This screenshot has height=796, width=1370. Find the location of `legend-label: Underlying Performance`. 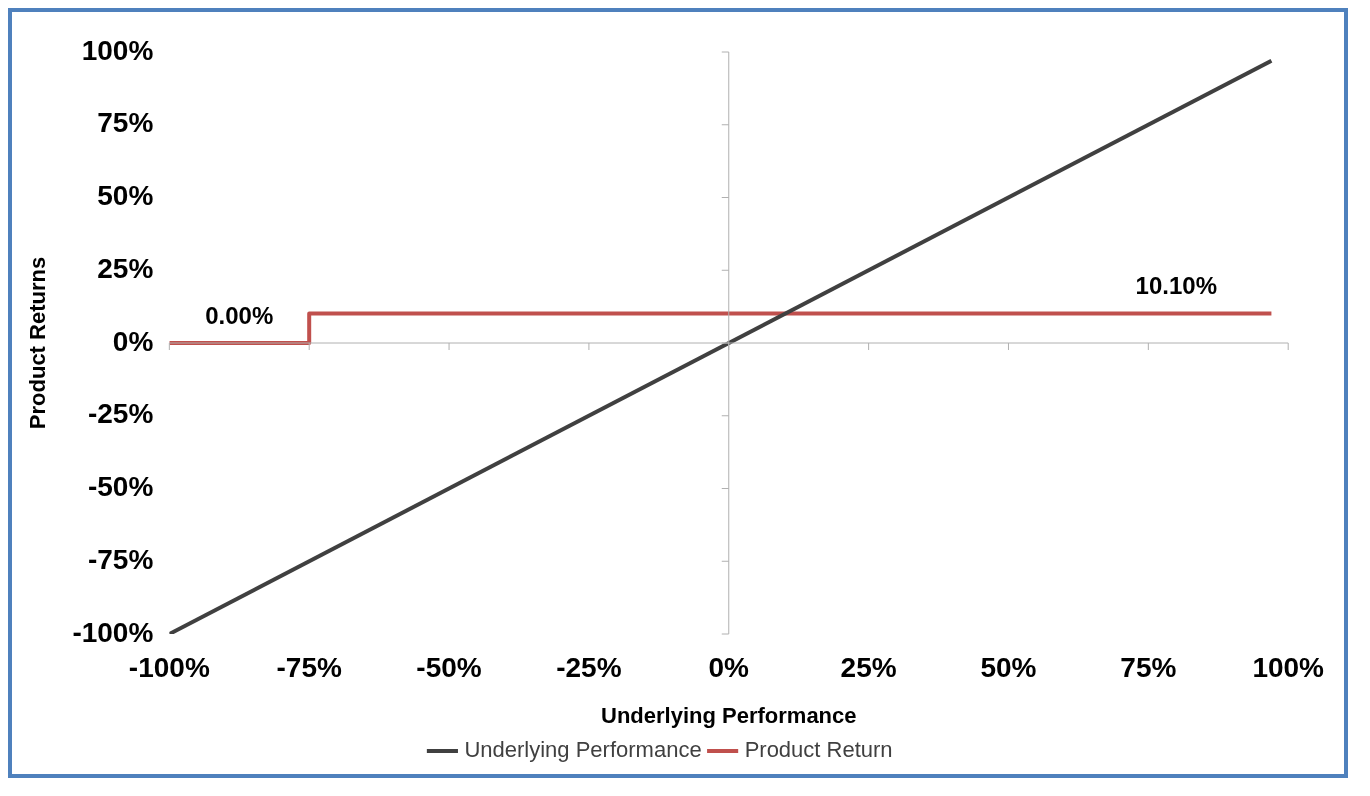

legend-label: Underlying Performance is located at coordinates (583, 750).